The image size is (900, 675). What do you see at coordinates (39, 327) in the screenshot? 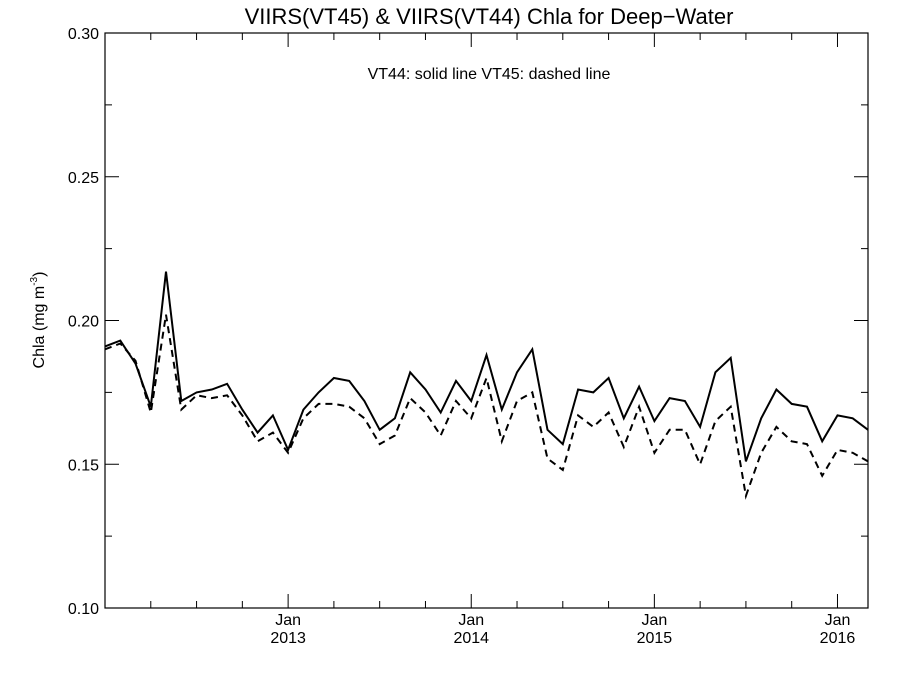
I see `y-axis-title-text: Chla (mg m` at bounding box center [39, 327].